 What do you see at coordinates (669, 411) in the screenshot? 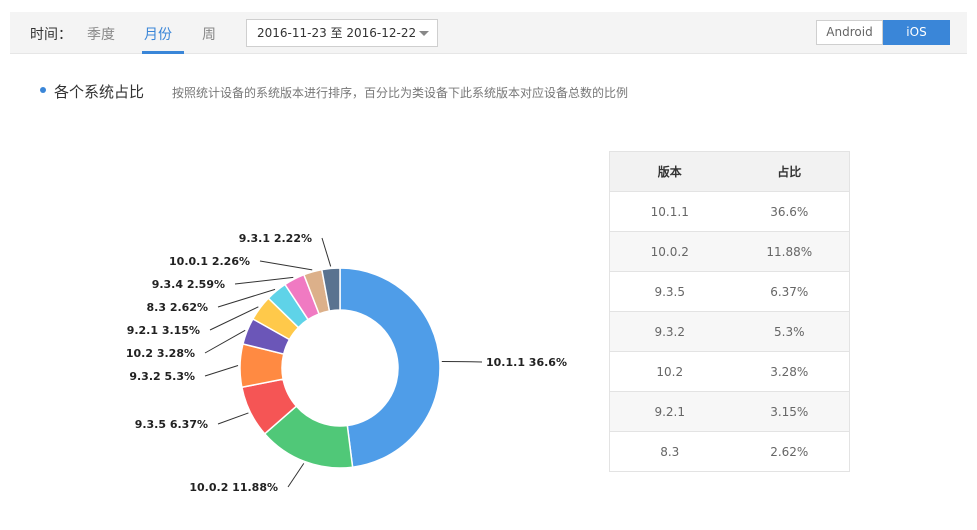
I see `version-cell: 9.2.1` at bounding box center [669, 411].